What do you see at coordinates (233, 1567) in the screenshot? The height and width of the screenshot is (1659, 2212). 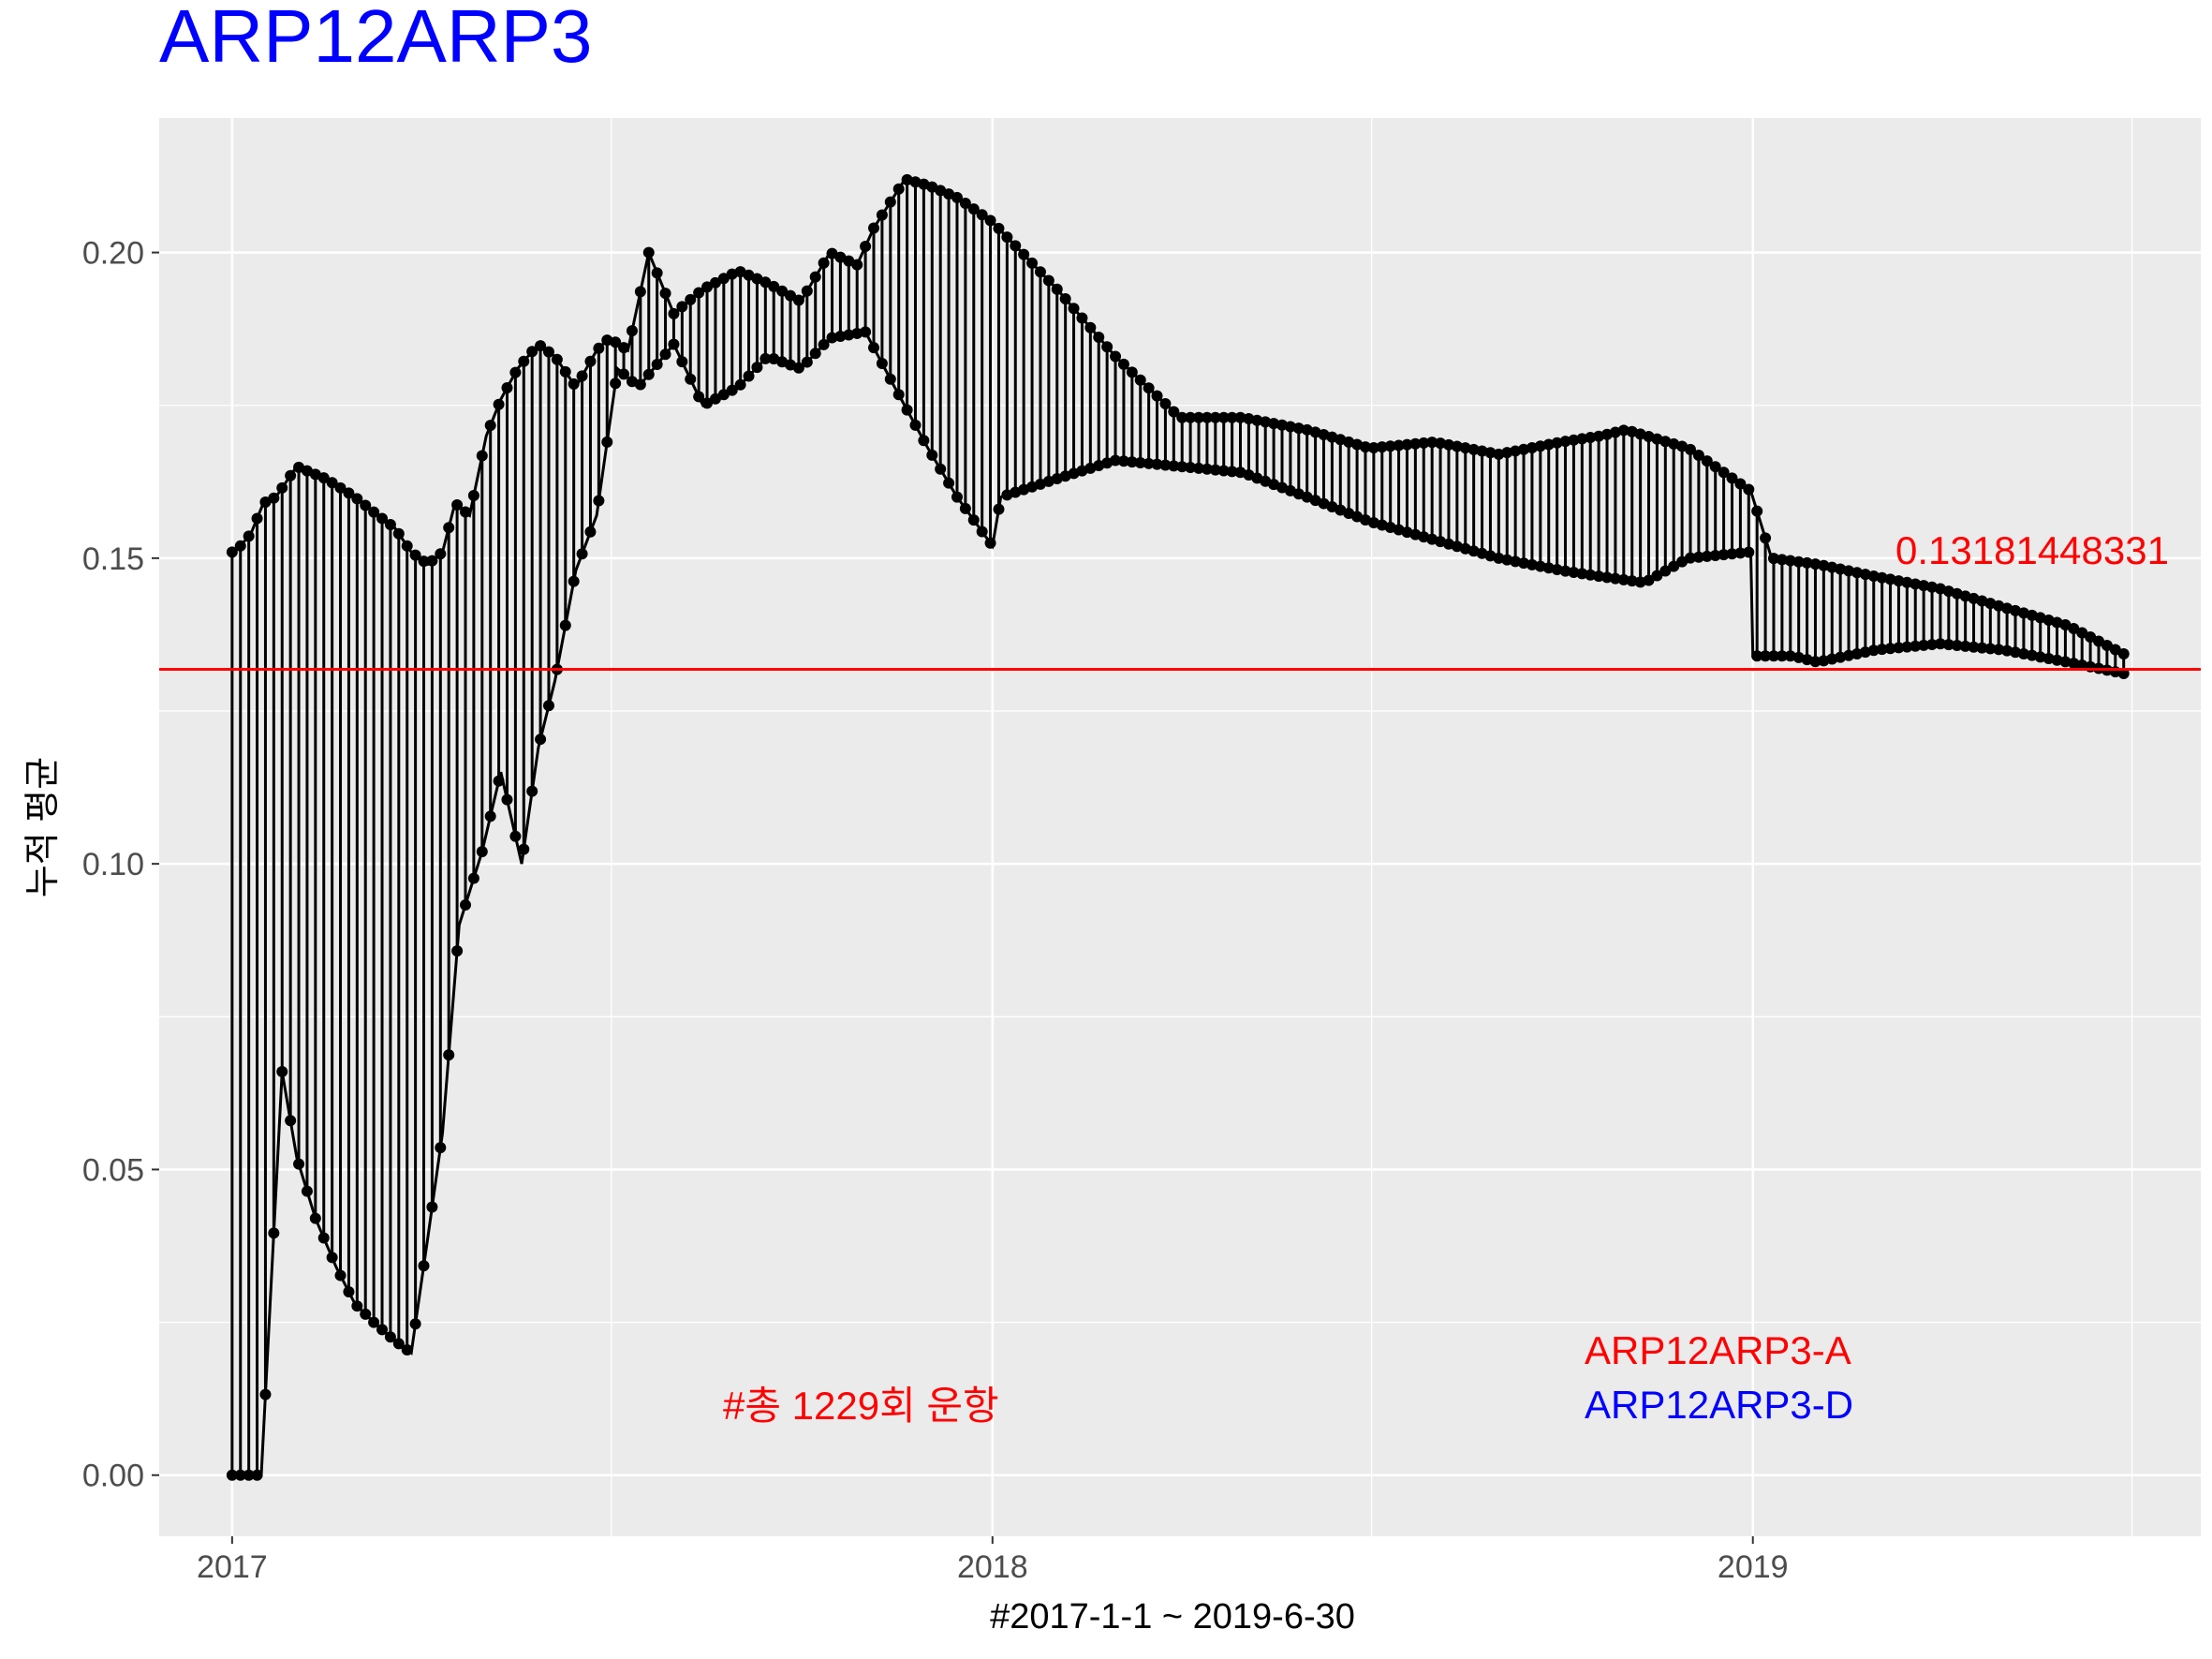 I see `x-tick-label: 2017` at bounding box center [233, 1567].